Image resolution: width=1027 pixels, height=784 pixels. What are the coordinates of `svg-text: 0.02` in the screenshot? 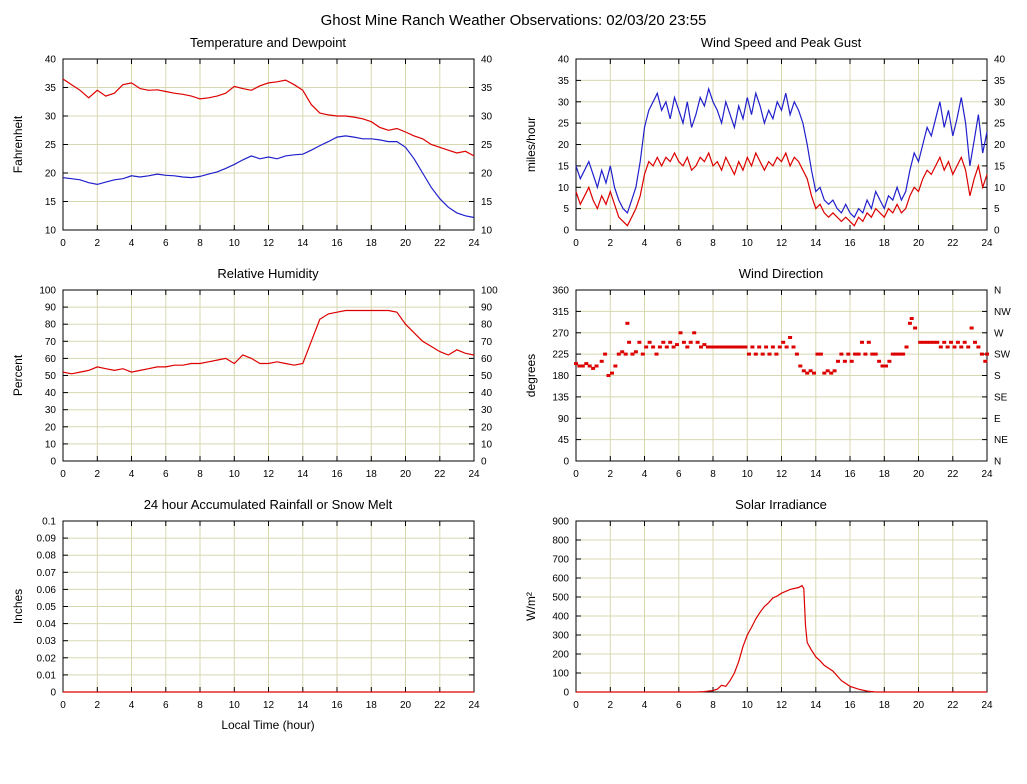 It's located at (46, 658).